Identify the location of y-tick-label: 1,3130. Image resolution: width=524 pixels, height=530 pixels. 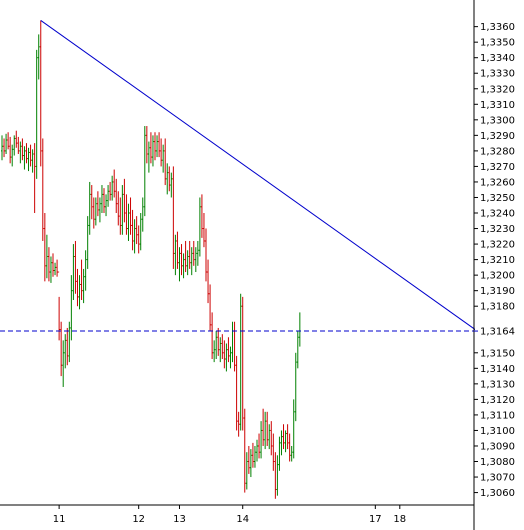
(497, 384).